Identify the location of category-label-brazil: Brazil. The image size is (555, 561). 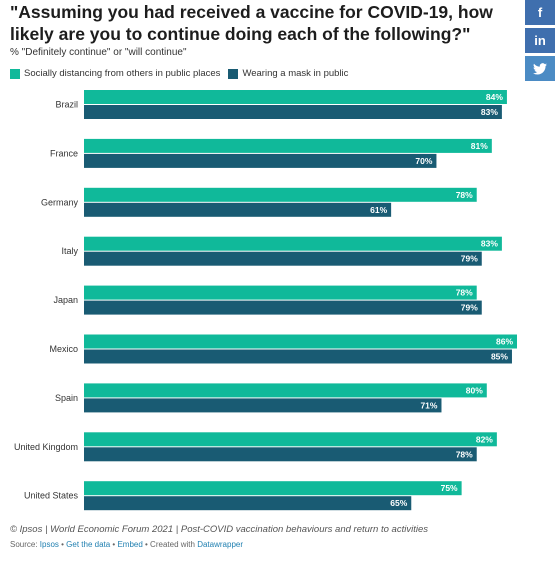
(66, 105).